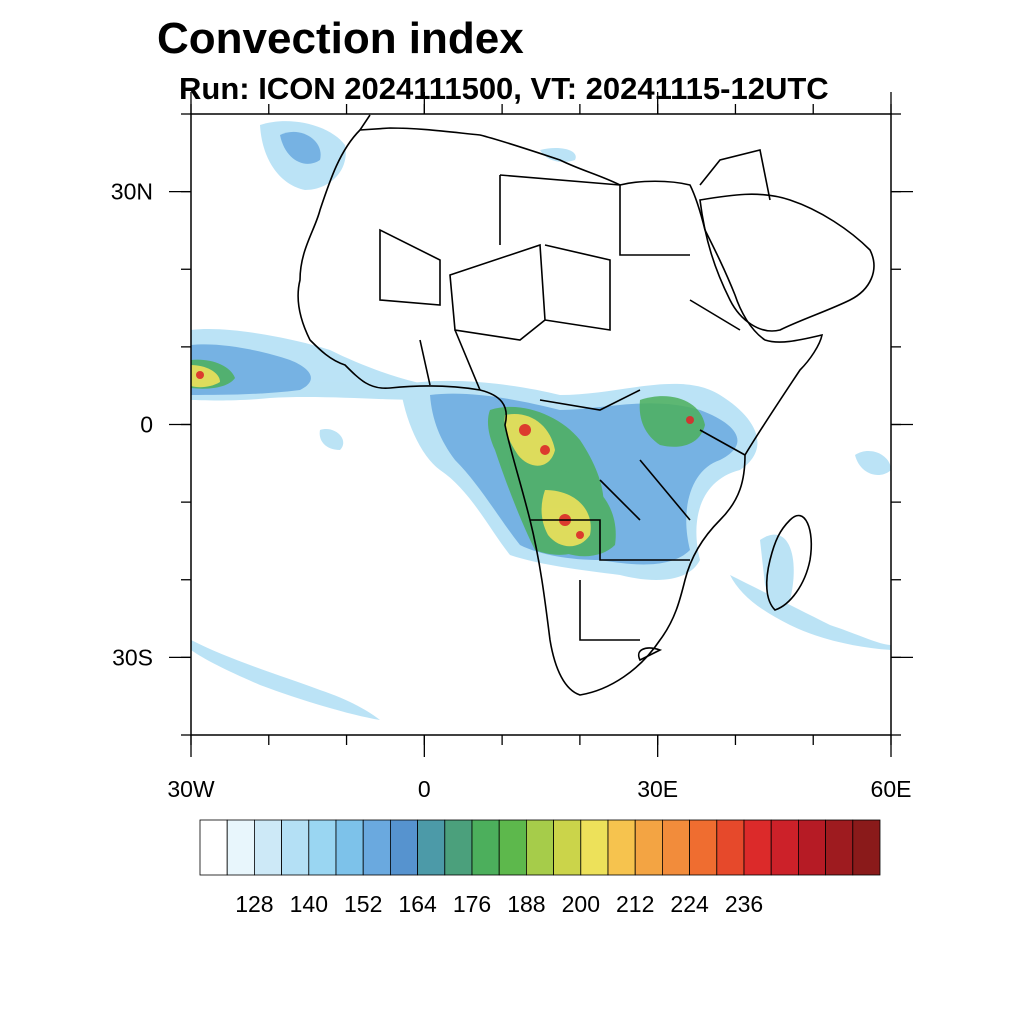  What do you see at coordinates (340, 38) in the screenshot?
I see `chart-title: Convection index` at bounding box center [340, 38].